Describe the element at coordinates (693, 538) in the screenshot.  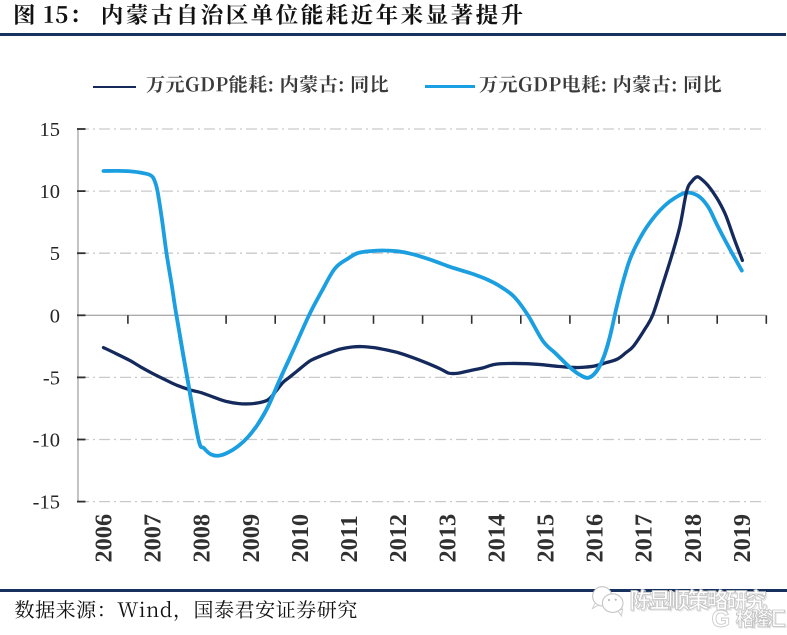
I see `svg-text: 2018` at that location.